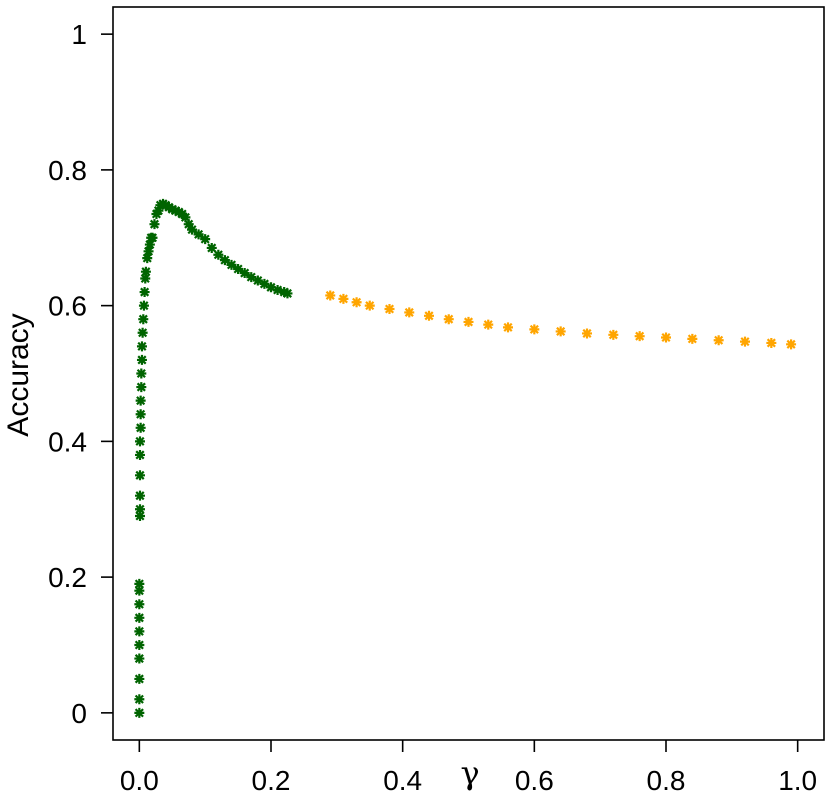 This screenshot has width=830, height=799. Describe the element at coordinates (79, 713) in the screenshot. I see `y-tick-label: 0` at that location.